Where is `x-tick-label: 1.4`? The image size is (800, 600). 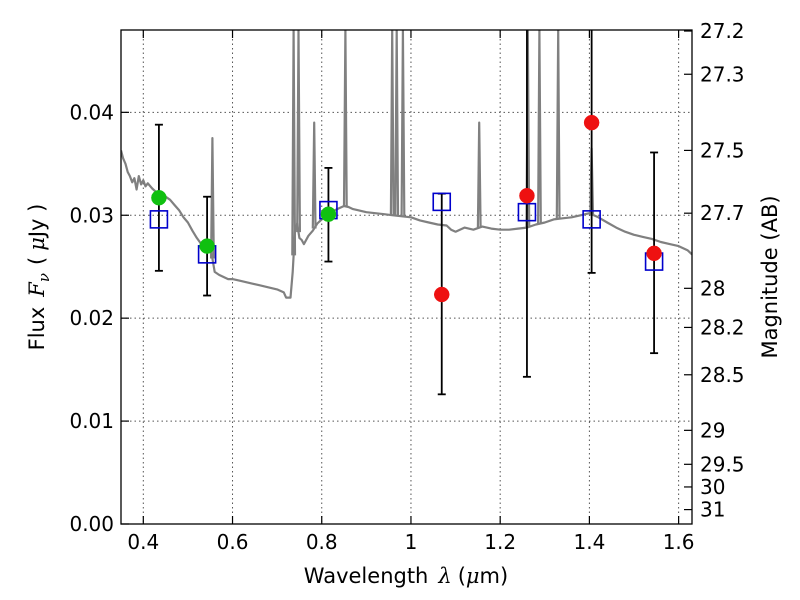
x-tick-label: 1.4 is located at coordinates (589, 542).